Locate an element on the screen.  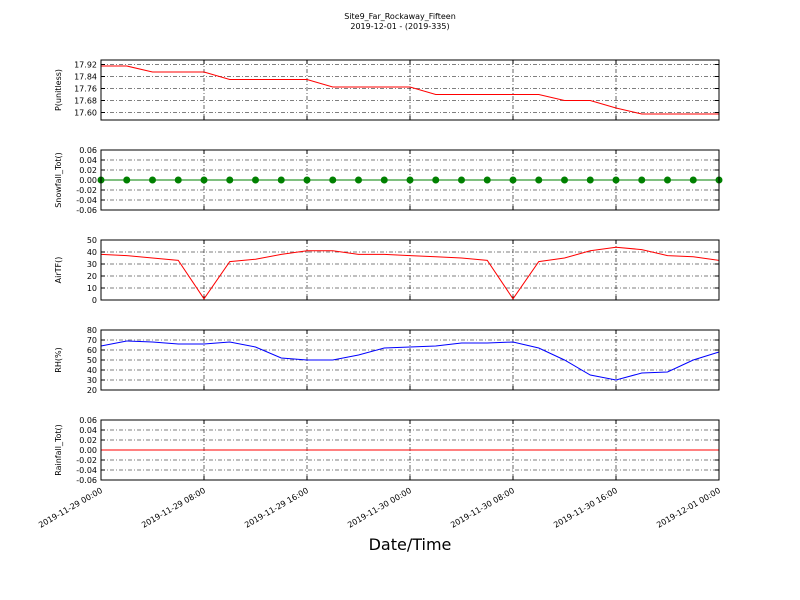
x-tick-label: 2019-12-01 00:00 is located at coordinates (688, 508).